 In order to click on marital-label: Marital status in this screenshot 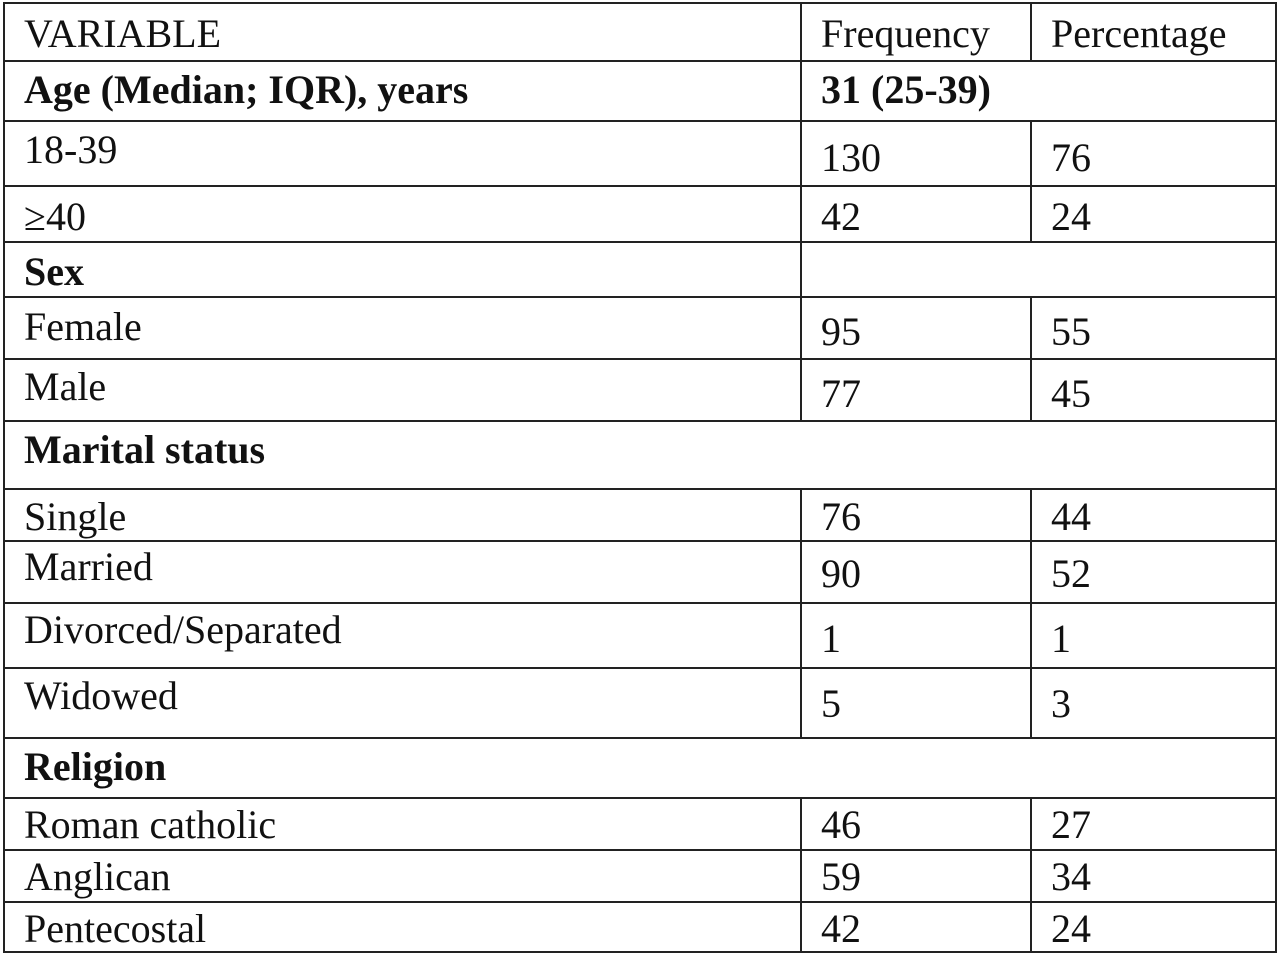, I will do `click(145, 449)`.